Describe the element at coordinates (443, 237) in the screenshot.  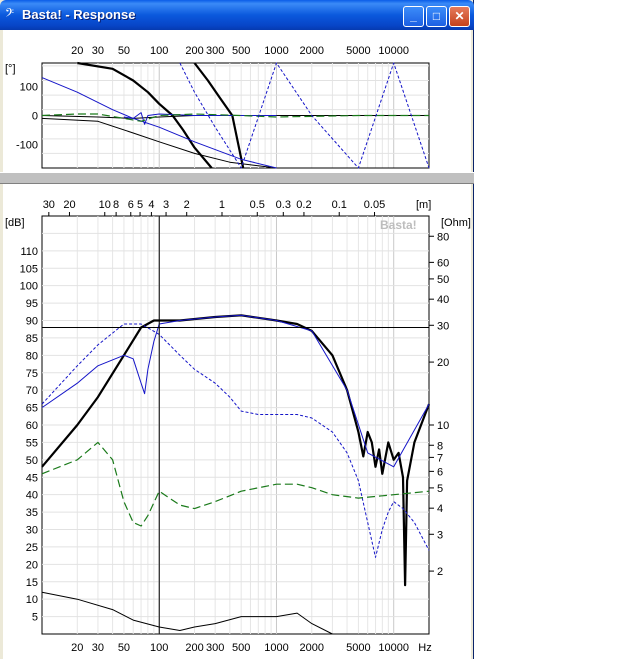
I see `ohm-tick-label: 80` at that location.